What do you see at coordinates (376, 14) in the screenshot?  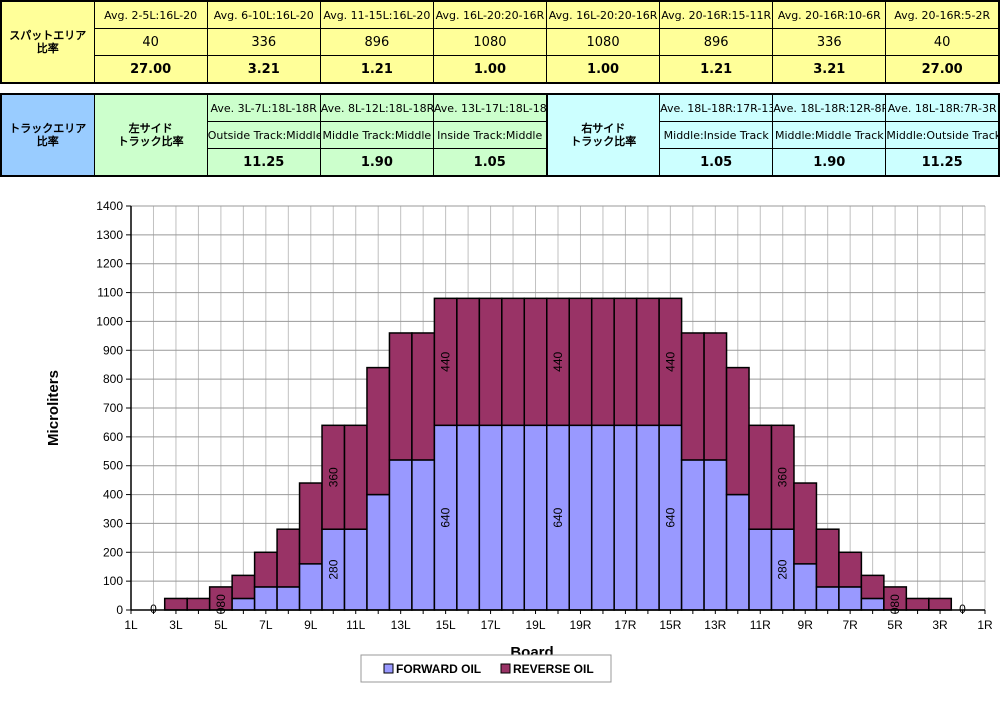 I see `spot-header: Avg. 11-15L:16L-20` at bounding box center [376, 14].